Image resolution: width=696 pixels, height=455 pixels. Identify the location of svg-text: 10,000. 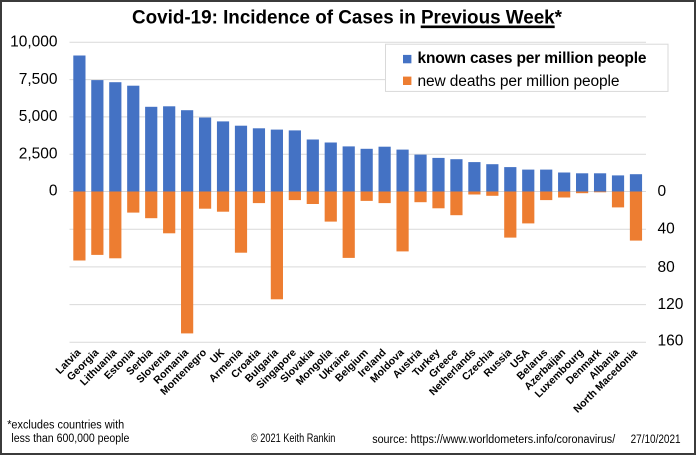
(34, 41).